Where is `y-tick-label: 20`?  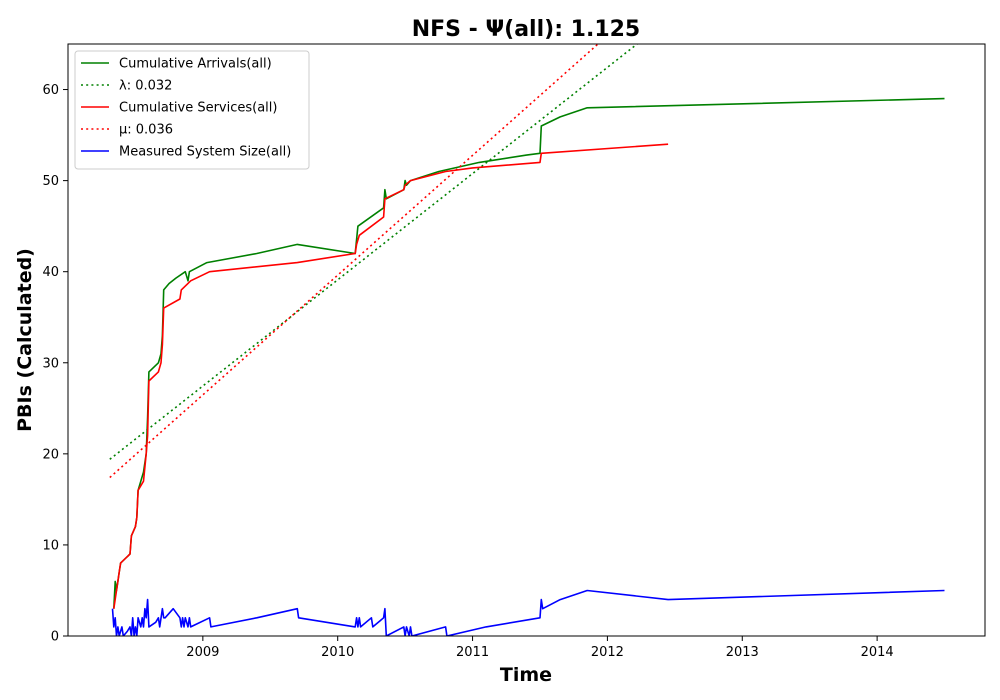 y-tick-label: 20 is located at coordinates (50, 454).